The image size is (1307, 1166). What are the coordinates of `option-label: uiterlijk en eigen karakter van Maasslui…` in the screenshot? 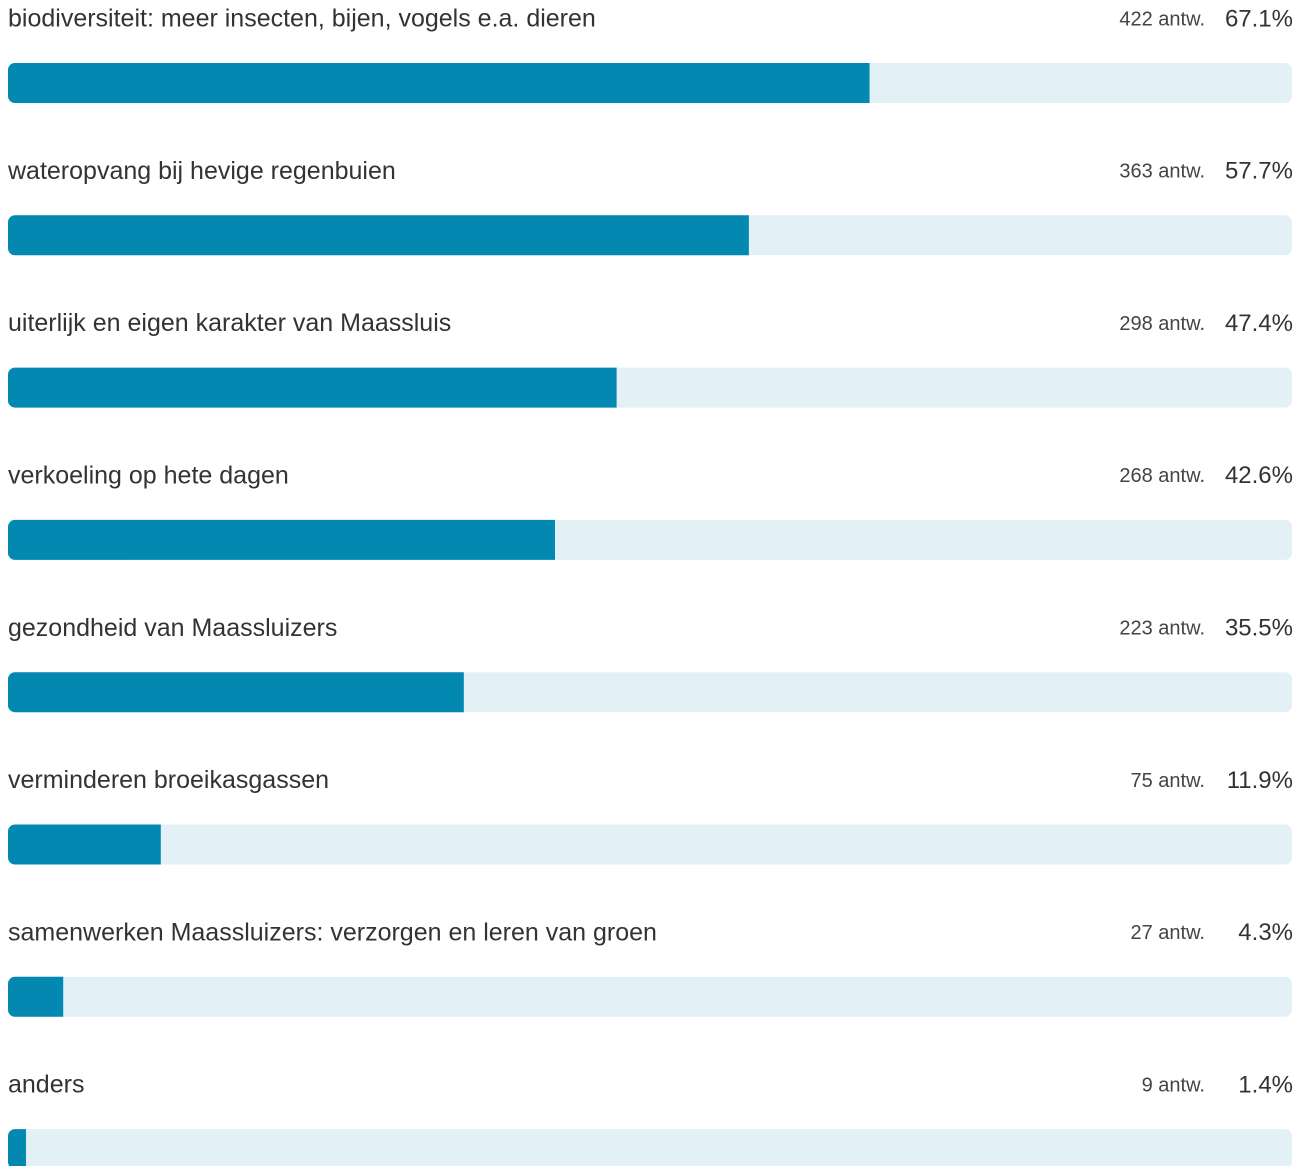 It's located at (229, 323).